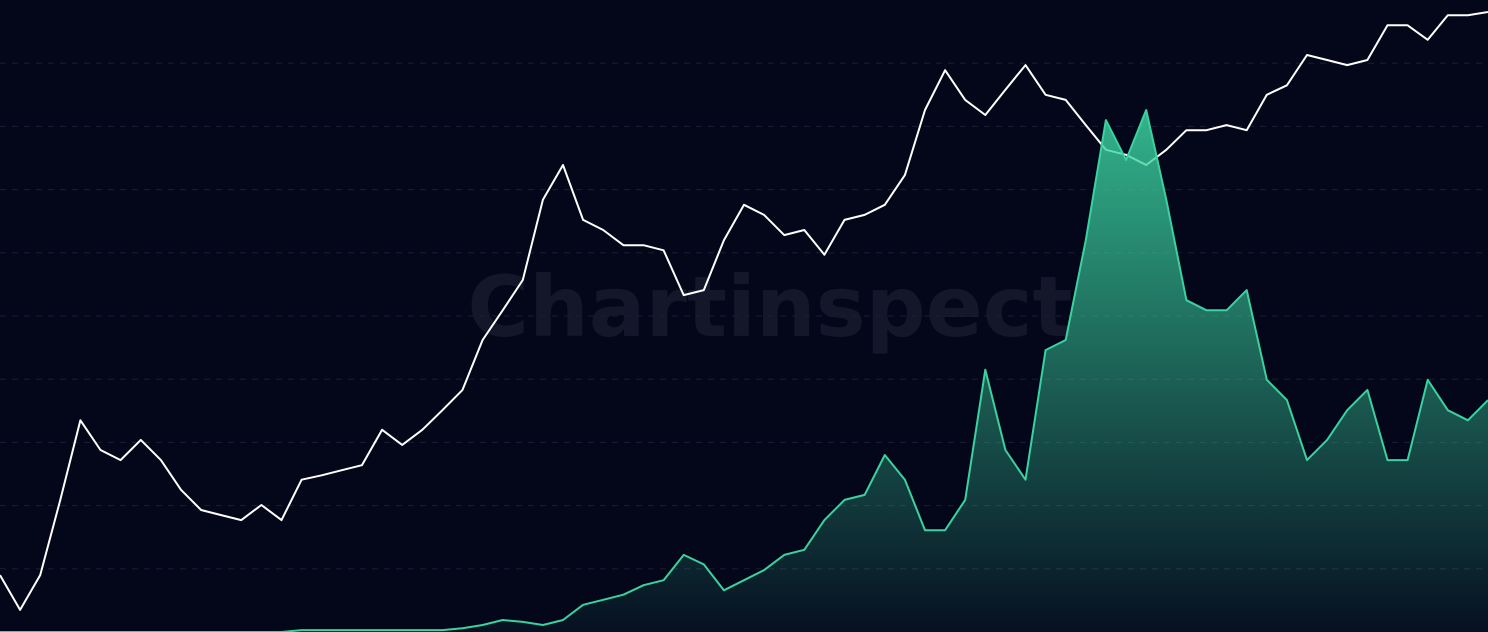 Image resolution: width=1488 pixels, height=632 pixels. I want to click on watermark: Chartinspect, so click(769, 307).